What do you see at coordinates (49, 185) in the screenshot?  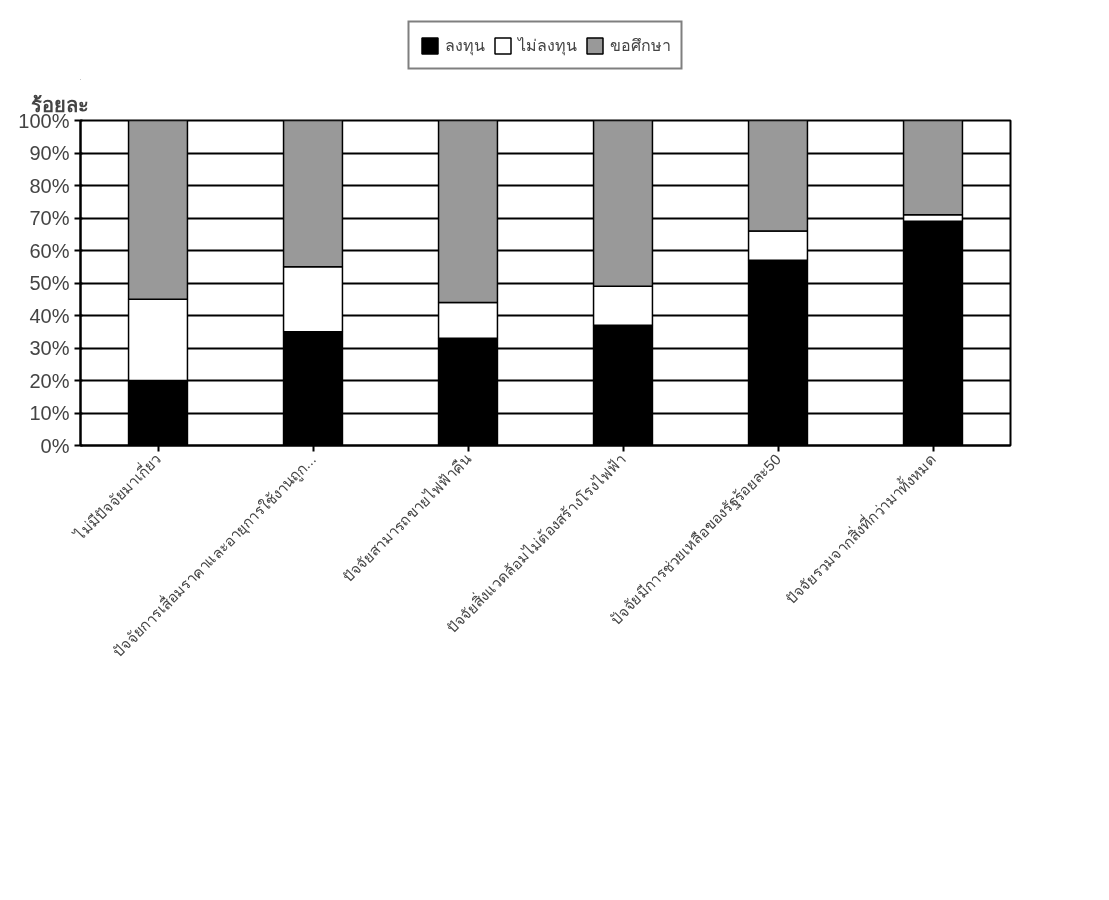 I see `y-tick-label: 80%` at bounding box center [49, 185].